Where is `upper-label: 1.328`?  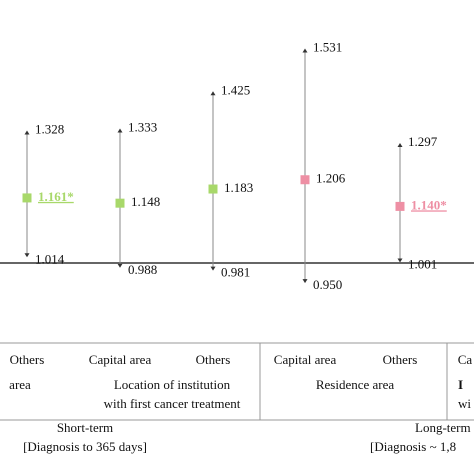 upper-label: 1.328 is located at coordinates (49, 128).